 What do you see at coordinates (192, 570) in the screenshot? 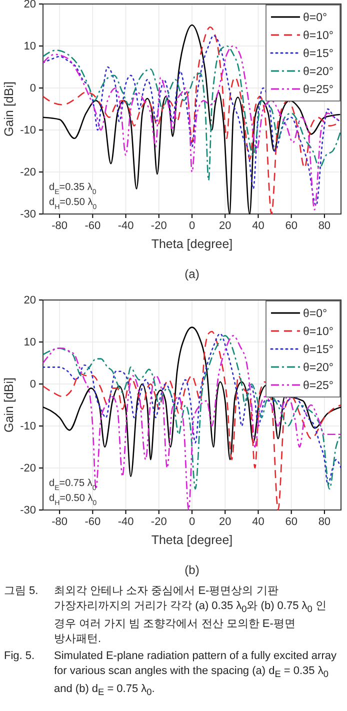
I see `text: (b)` at bounding box center [192, 570].